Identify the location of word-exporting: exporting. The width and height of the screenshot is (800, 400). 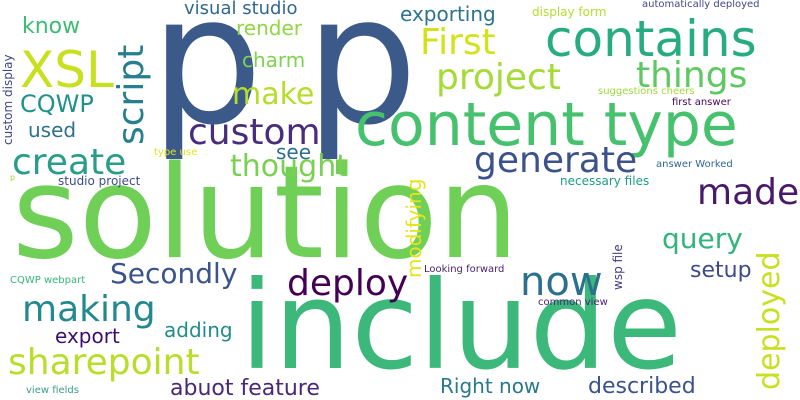
(448, 14).